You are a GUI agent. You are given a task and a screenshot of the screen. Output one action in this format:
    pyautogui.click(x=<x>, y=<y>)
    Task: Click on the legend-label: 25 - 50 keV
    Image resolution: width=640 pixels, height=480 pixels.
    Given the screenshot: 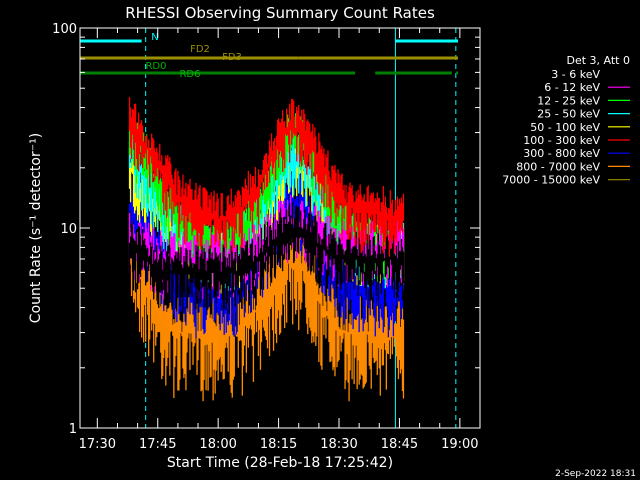 What is the action you would take?
    pyautogui.click(x=568, y=114)
    